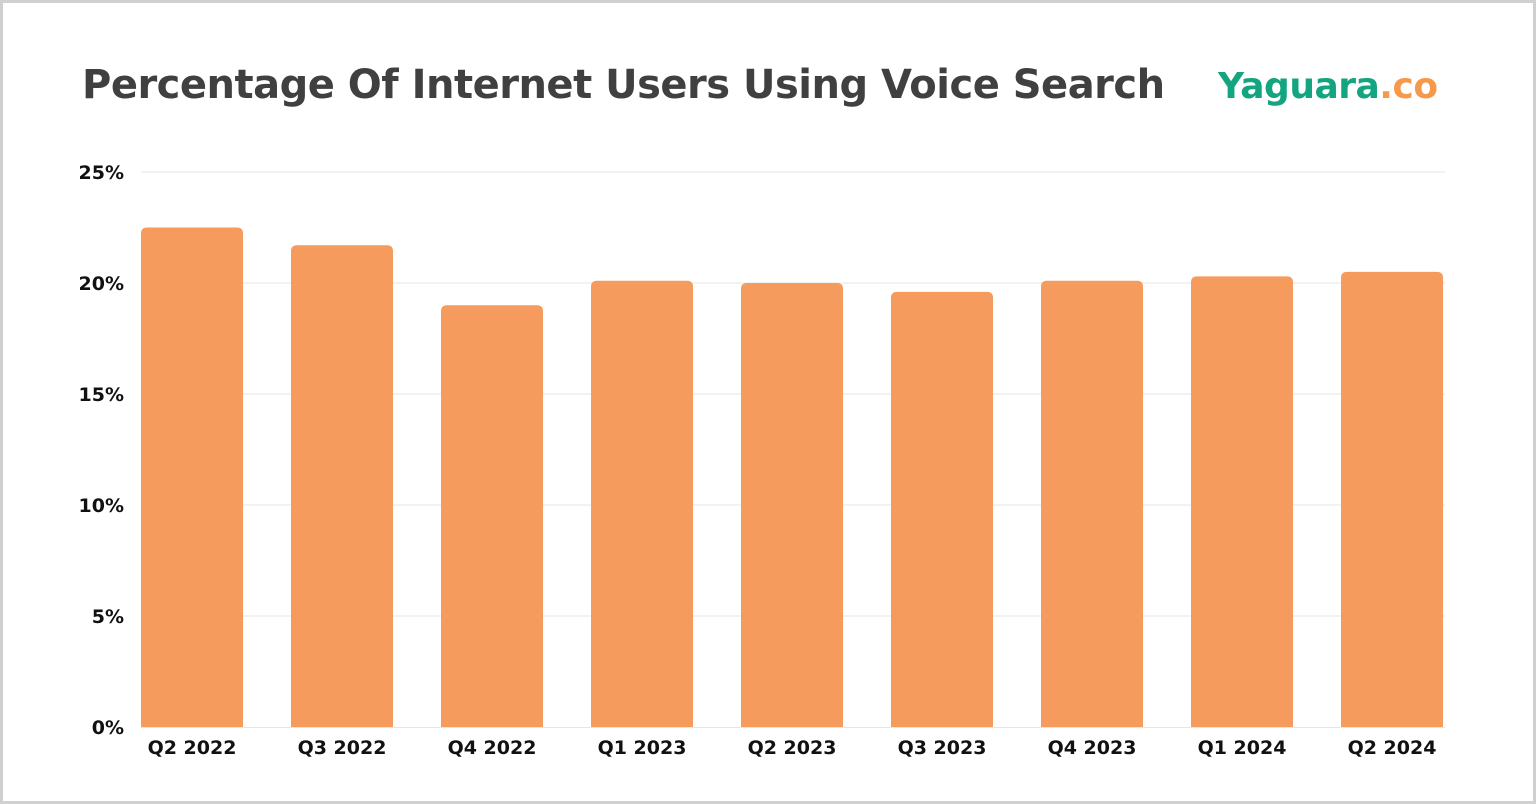 This screenshot has width=1536, height=804. Describe the element at coordinates (1092, 748) in the screenshot. I see `x-tick-label: Q4 2023` at that location.